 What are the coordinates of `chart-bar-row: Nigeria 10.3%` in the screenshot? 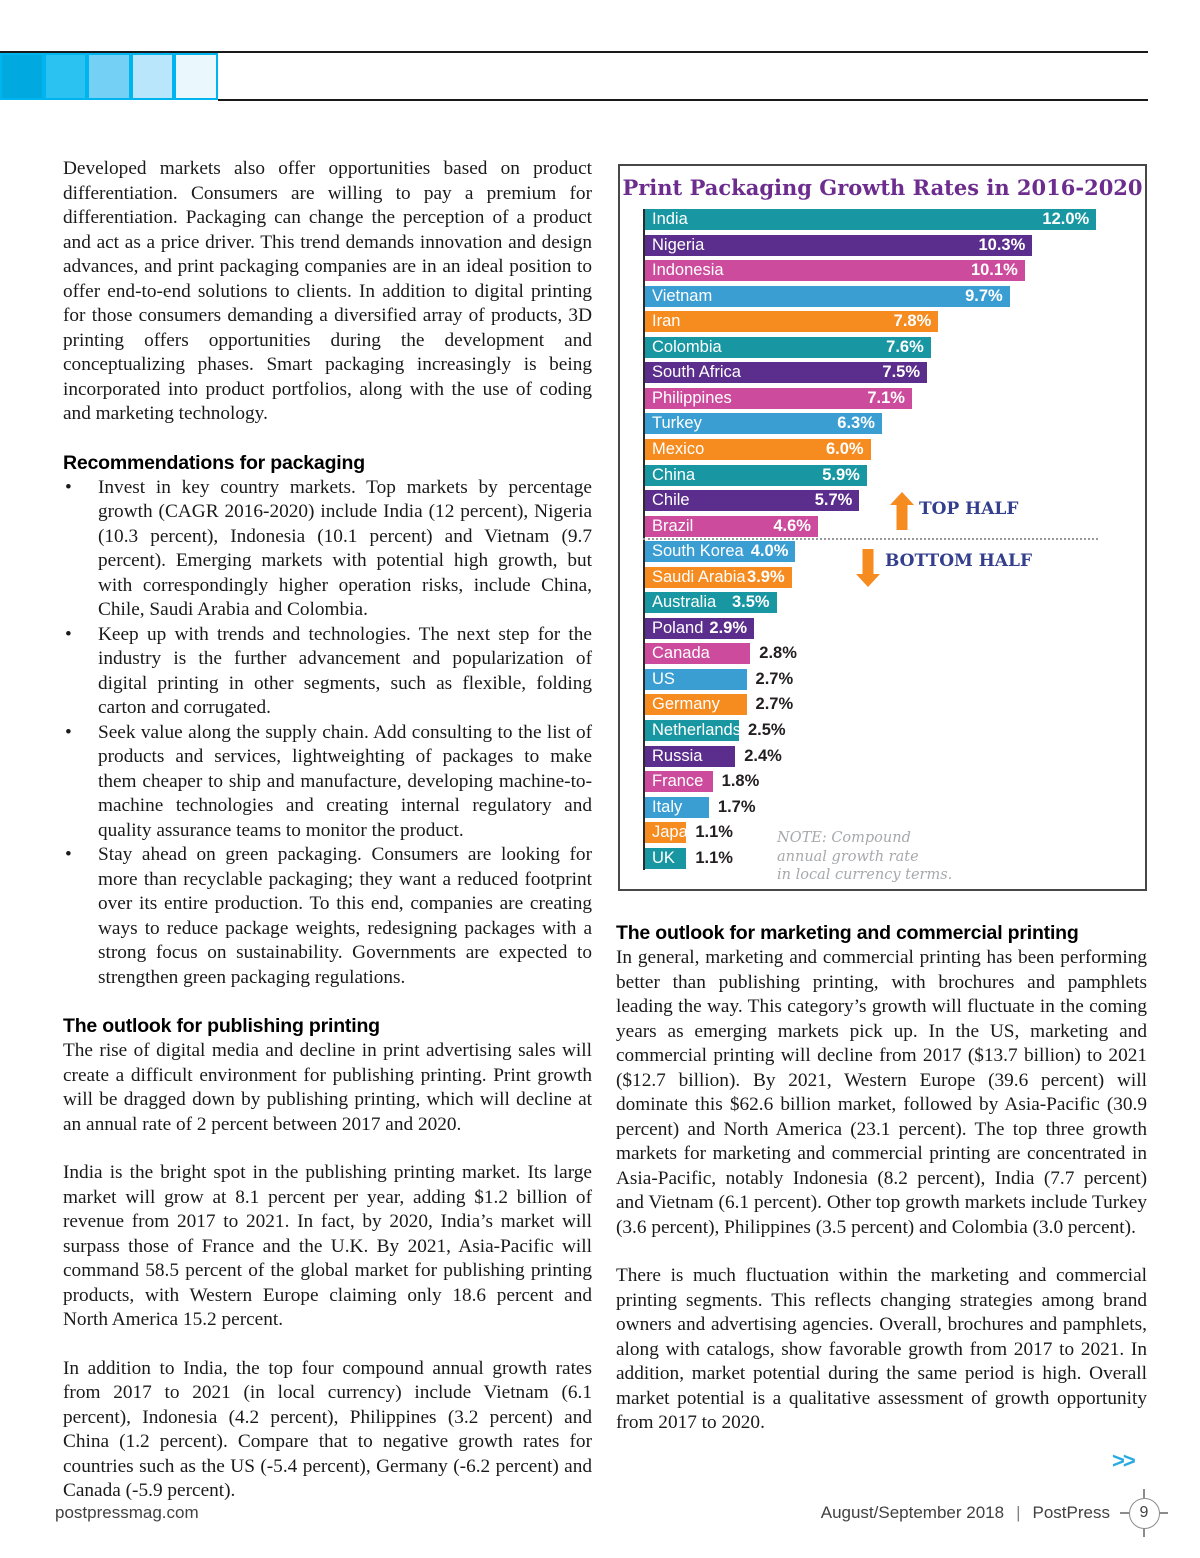 It's located at (887, 245).